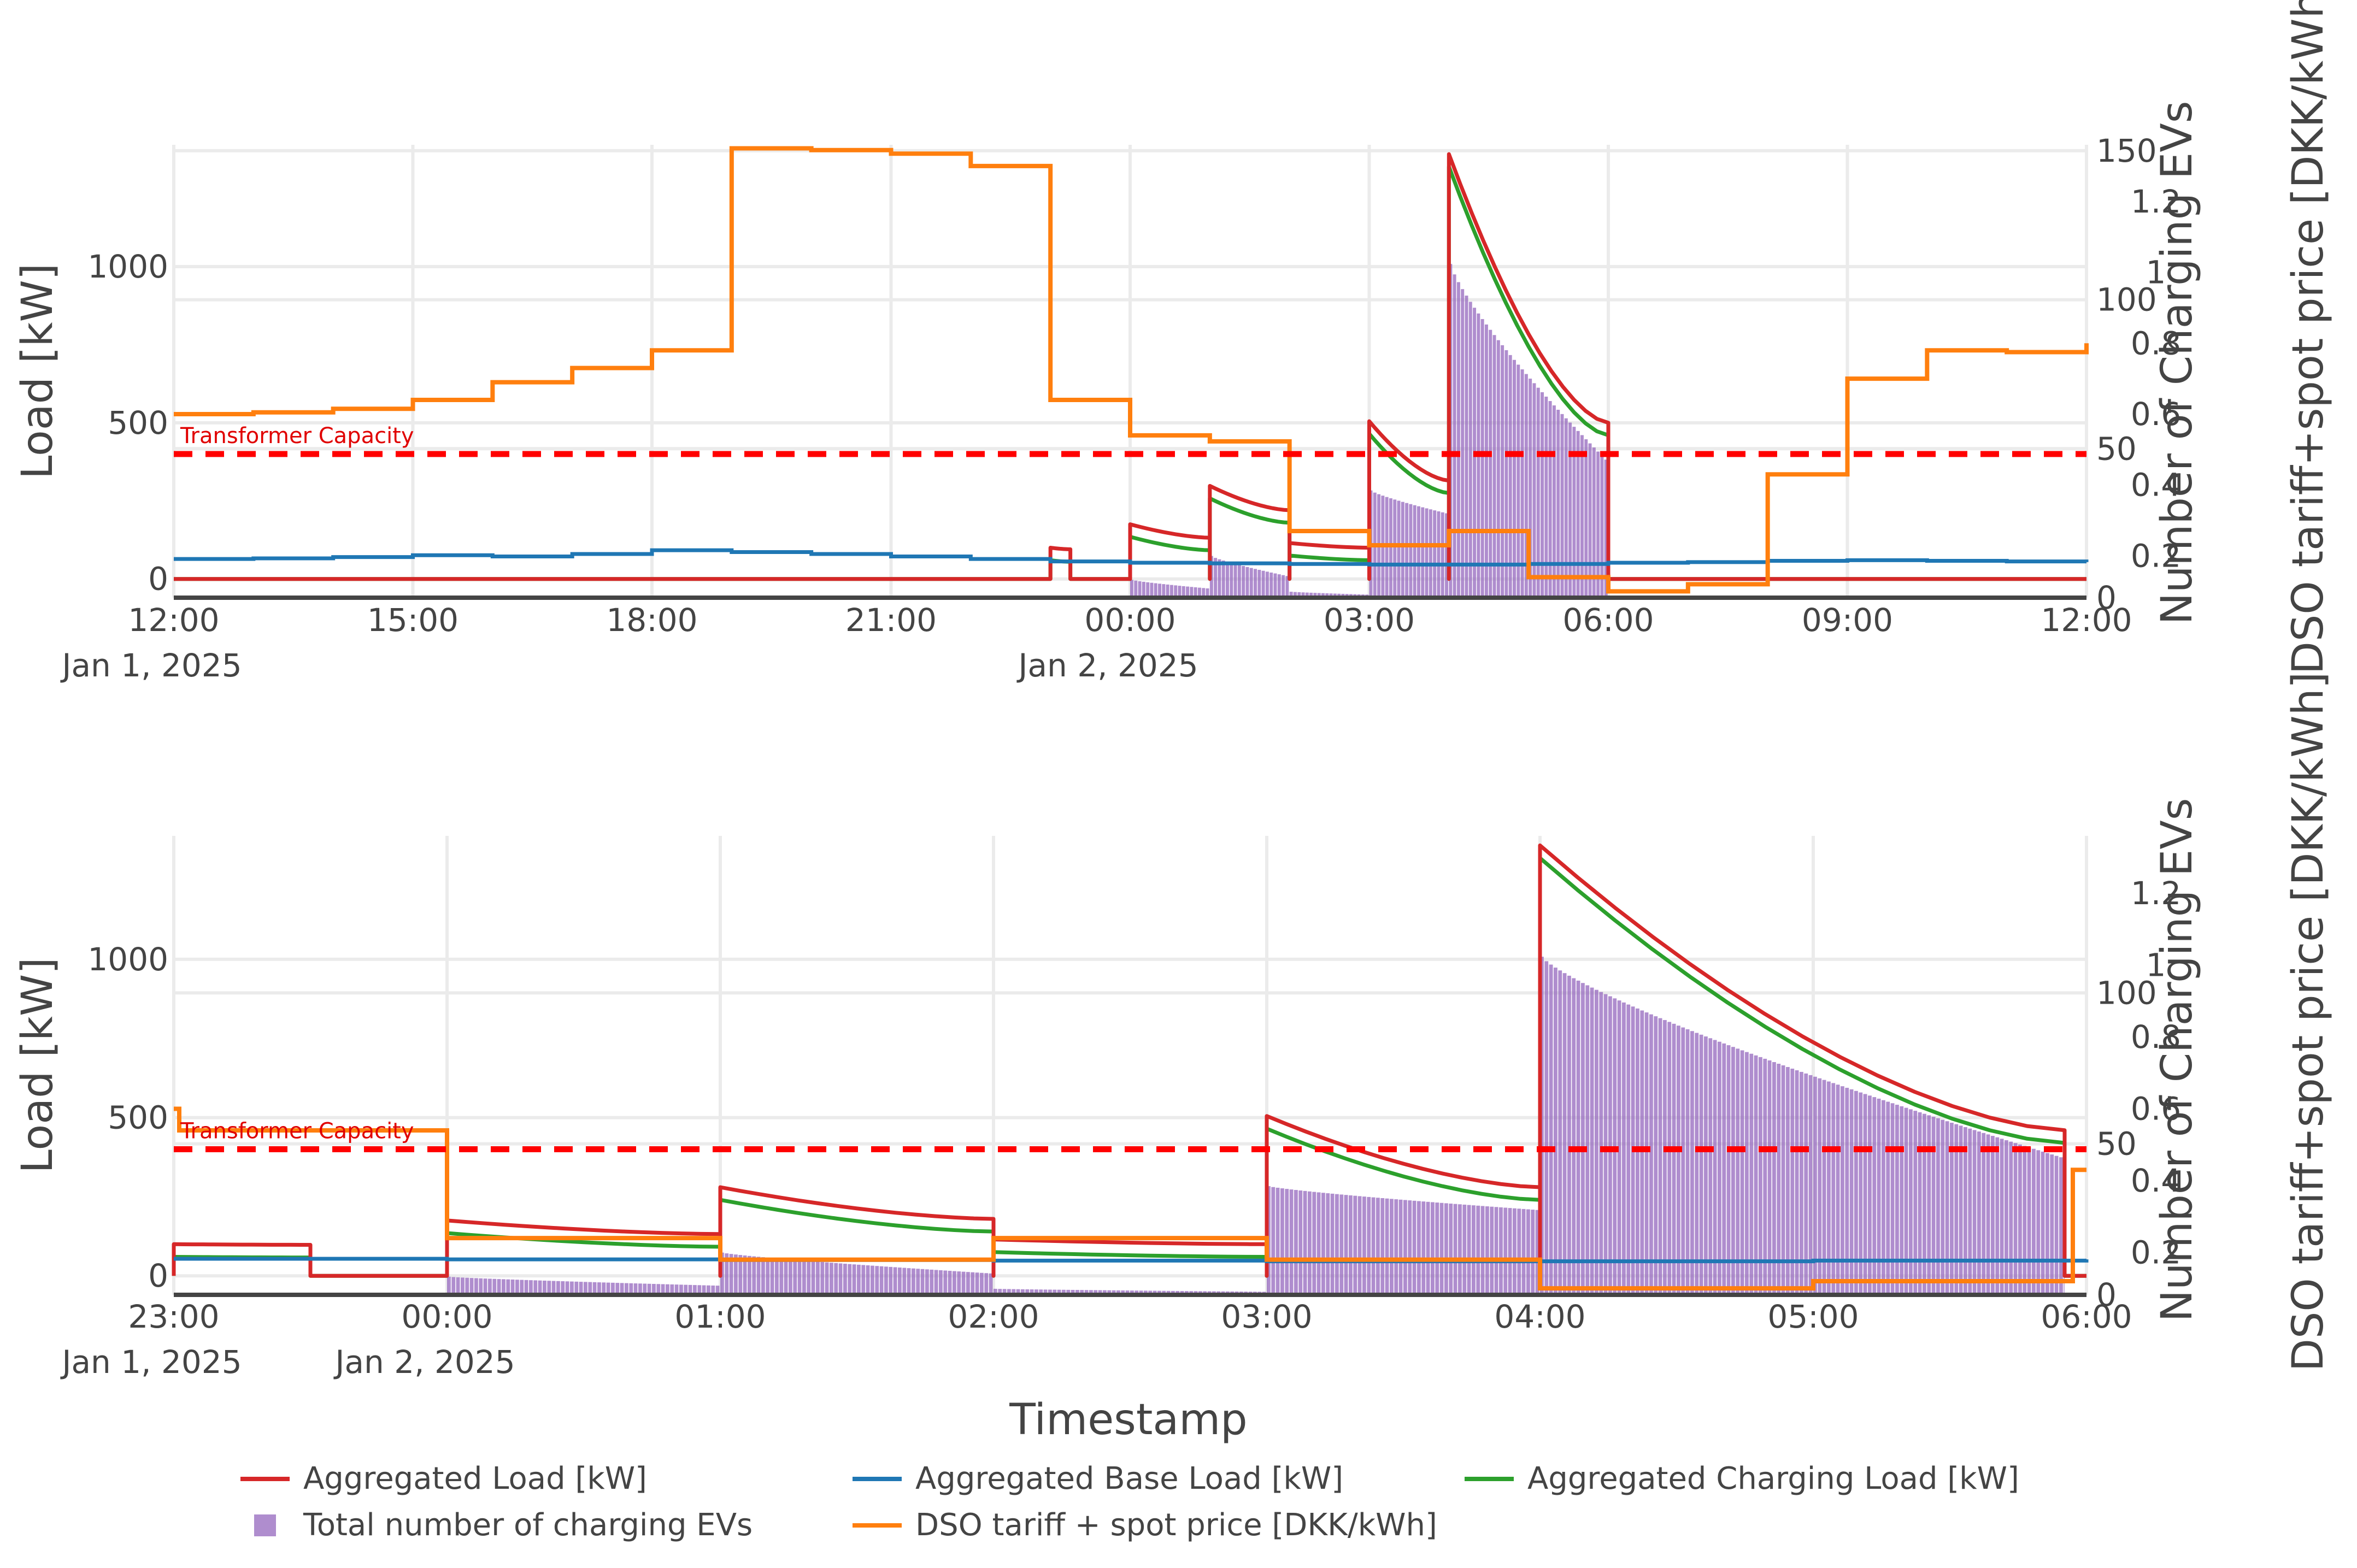 This screenshot has width=2357, height=1568. What do you see at coordinates (1128, 1420) in the screenshot?
I see `x-axis-title: Timestamp` at bounding box center [1128, 1420].